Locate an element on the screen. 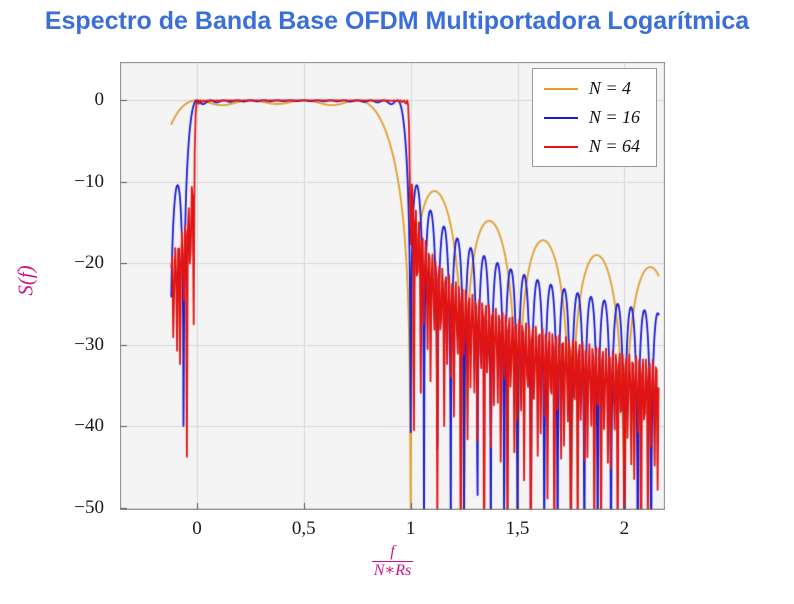  x-axis-fraction: f N∗Rs is located at coordinates (392, 562).